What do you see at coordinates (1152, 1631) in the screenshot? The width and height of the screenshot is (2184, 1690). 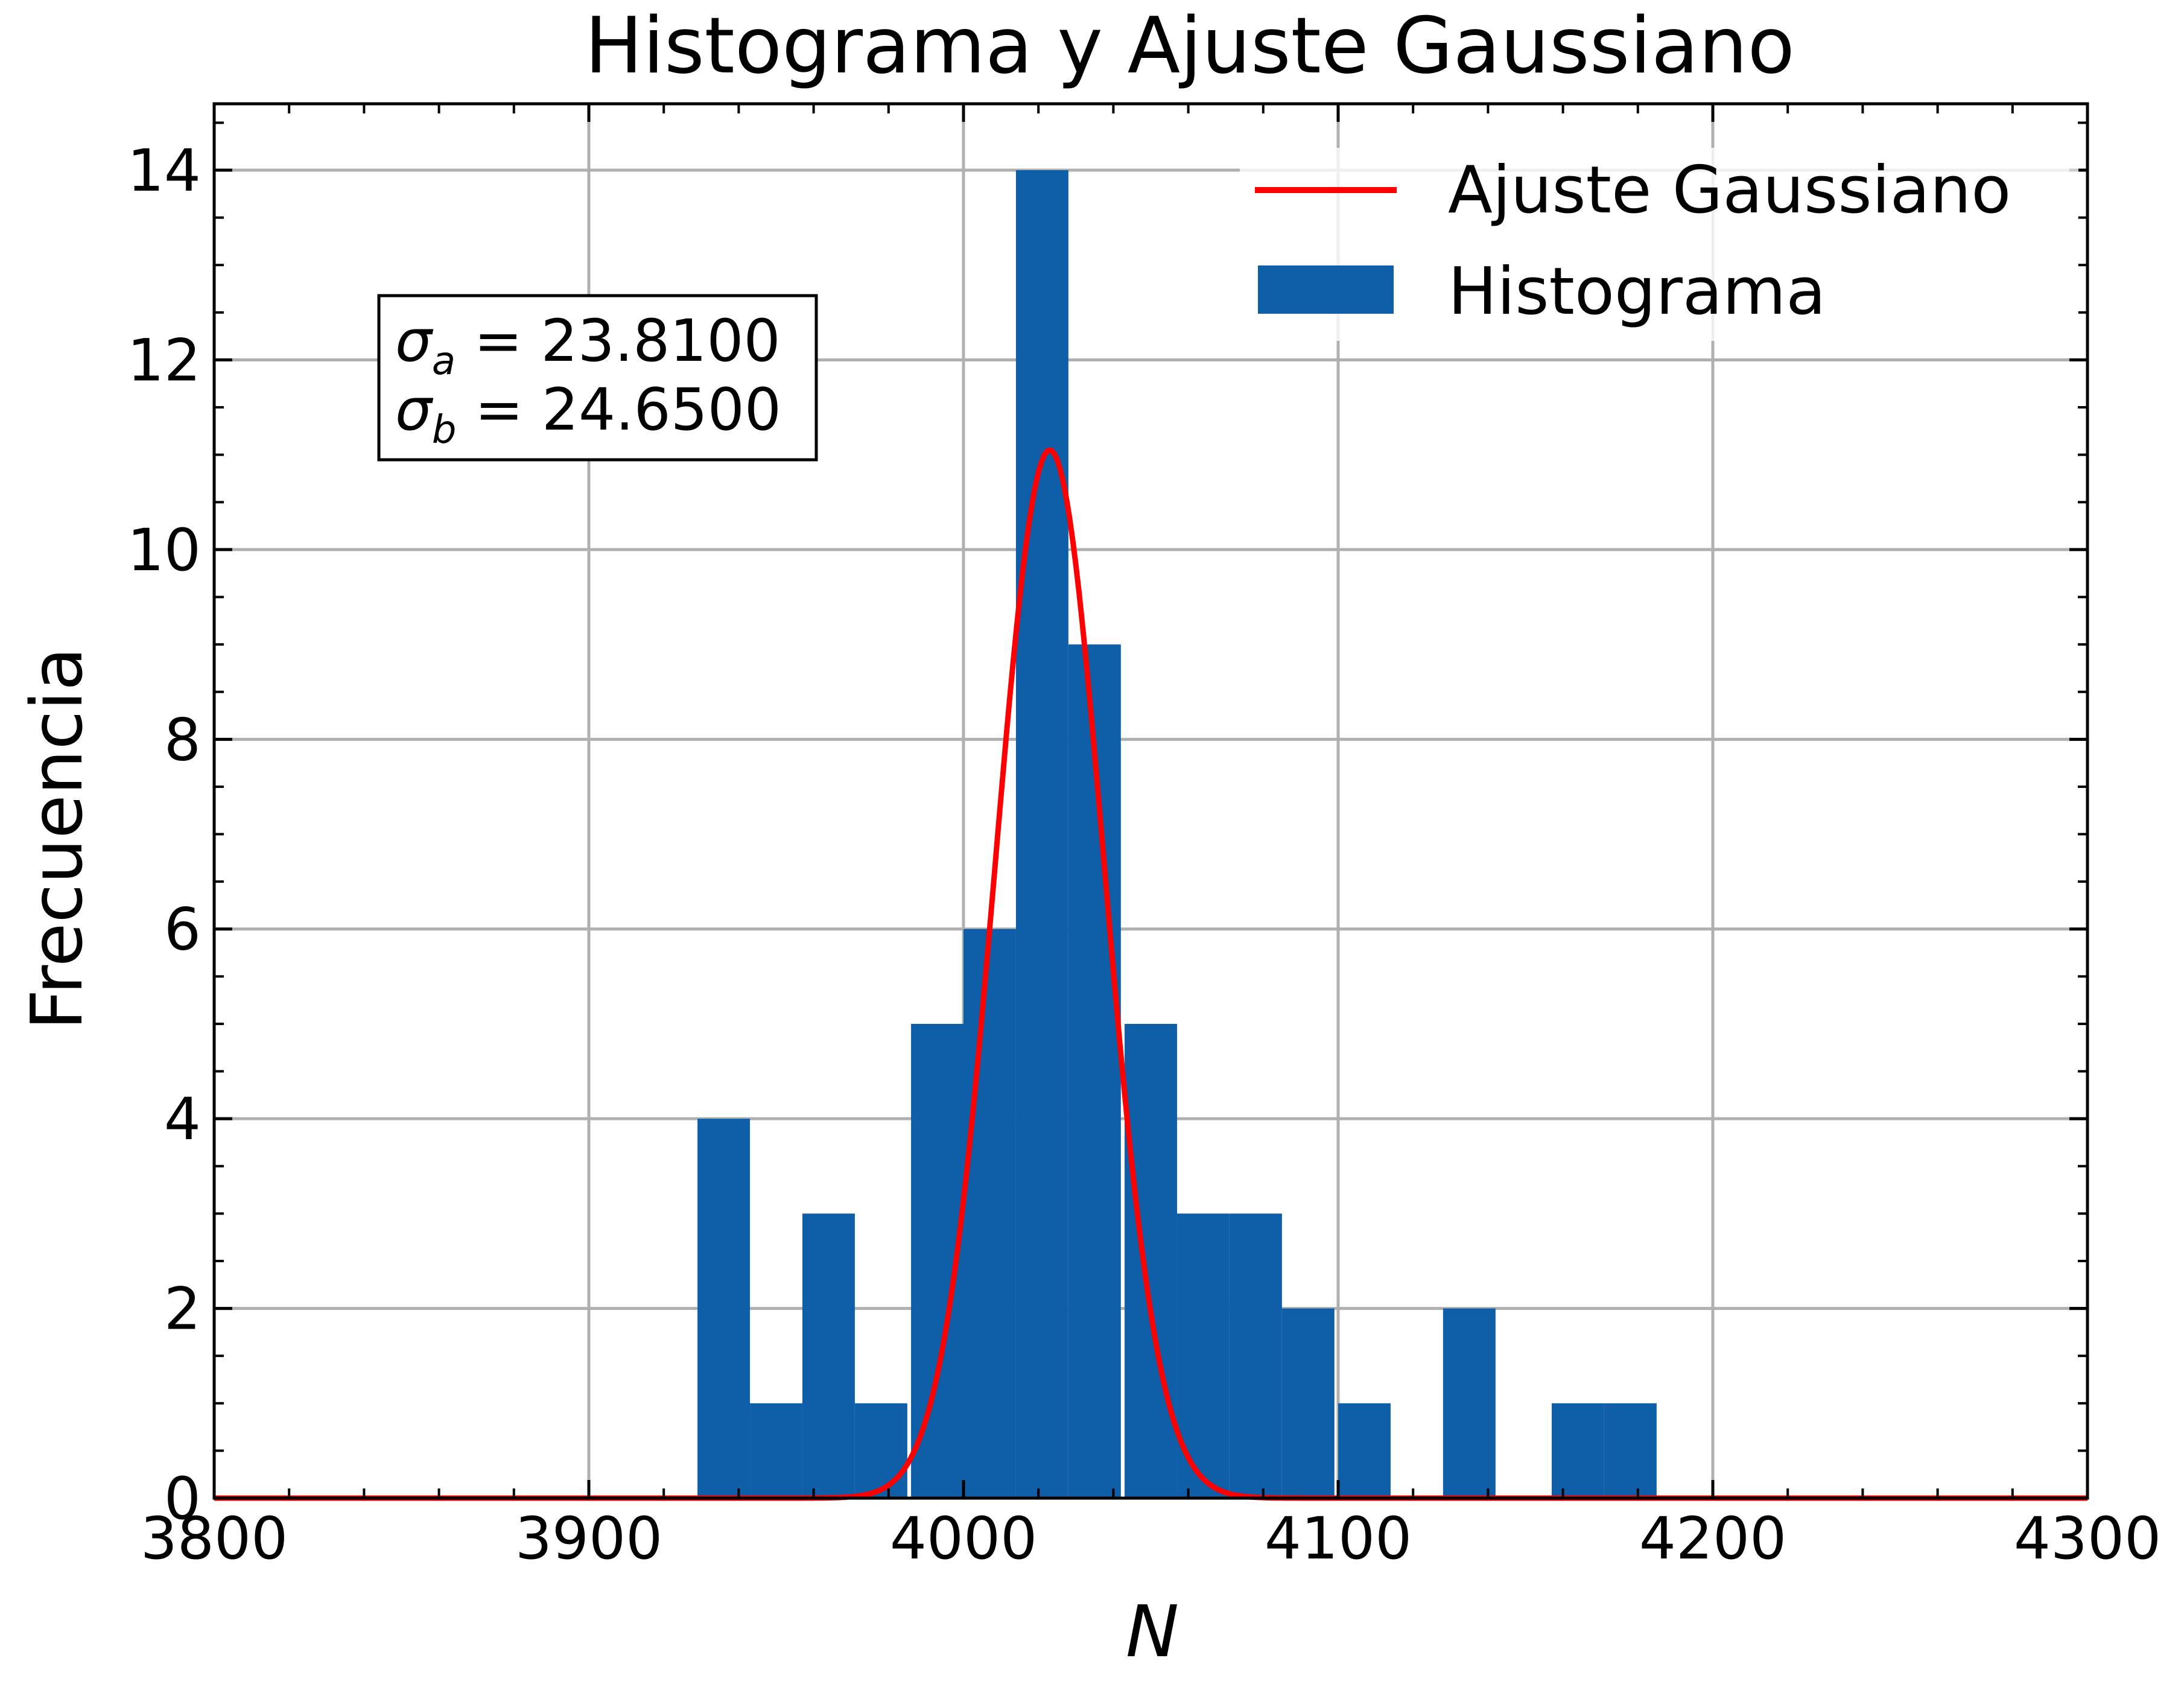 I see `x-axis-label: N` at bounding box center [1152, 1631].